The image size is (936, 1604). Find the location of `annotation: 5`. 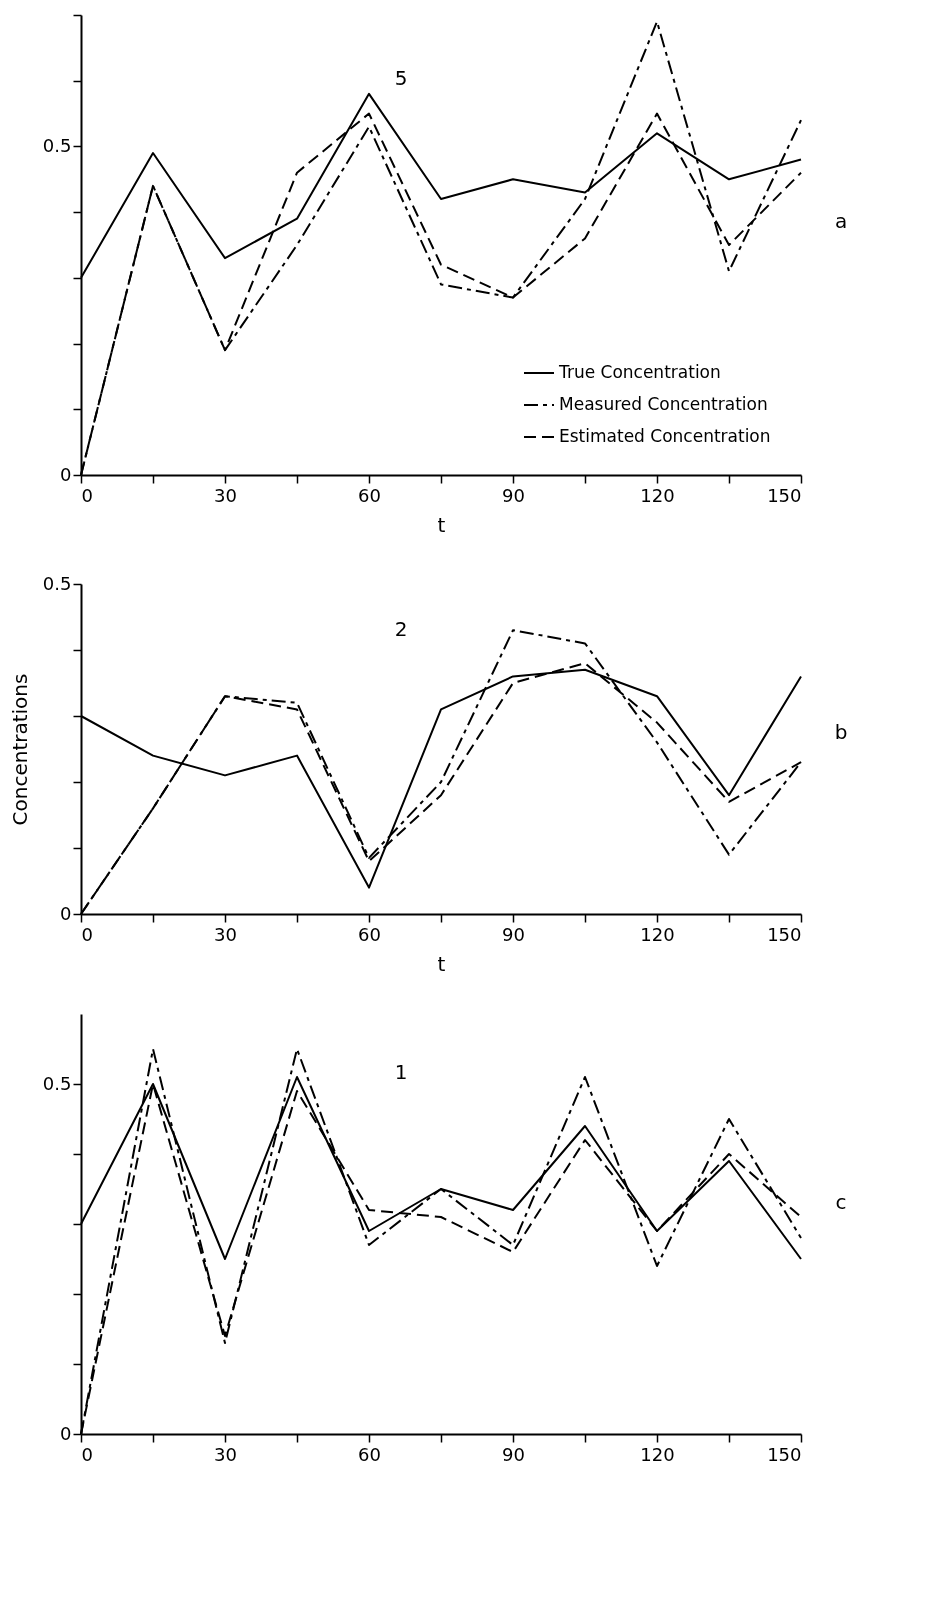

annotation: 5 is located at coordinates (401, 78).